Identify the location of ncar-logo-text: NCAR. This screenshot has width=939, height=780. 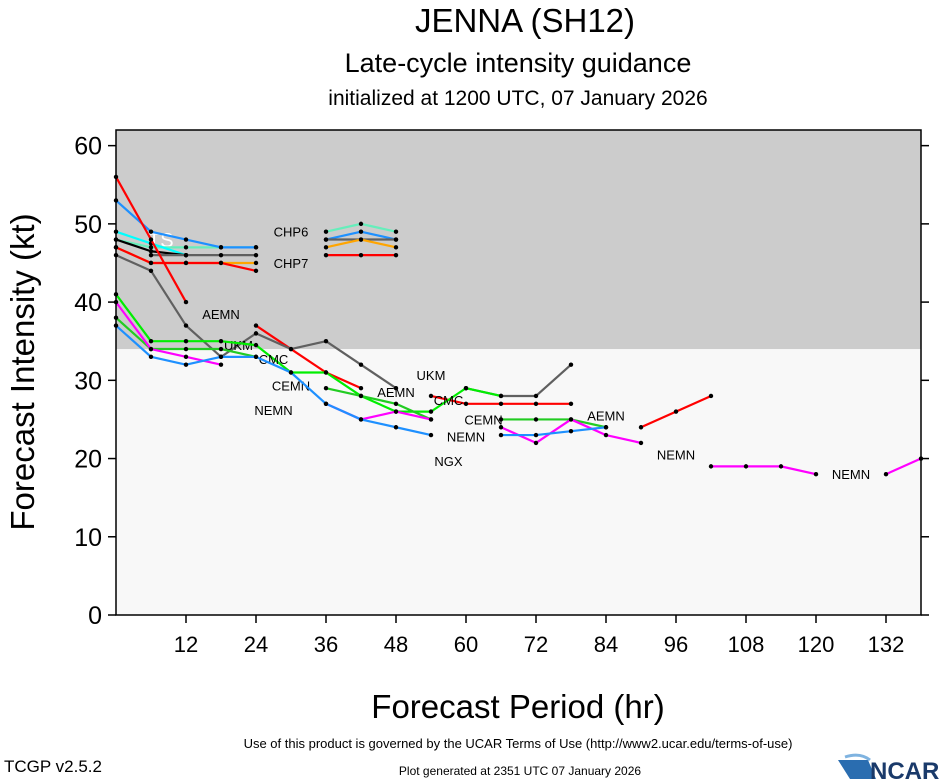
(904, 769).